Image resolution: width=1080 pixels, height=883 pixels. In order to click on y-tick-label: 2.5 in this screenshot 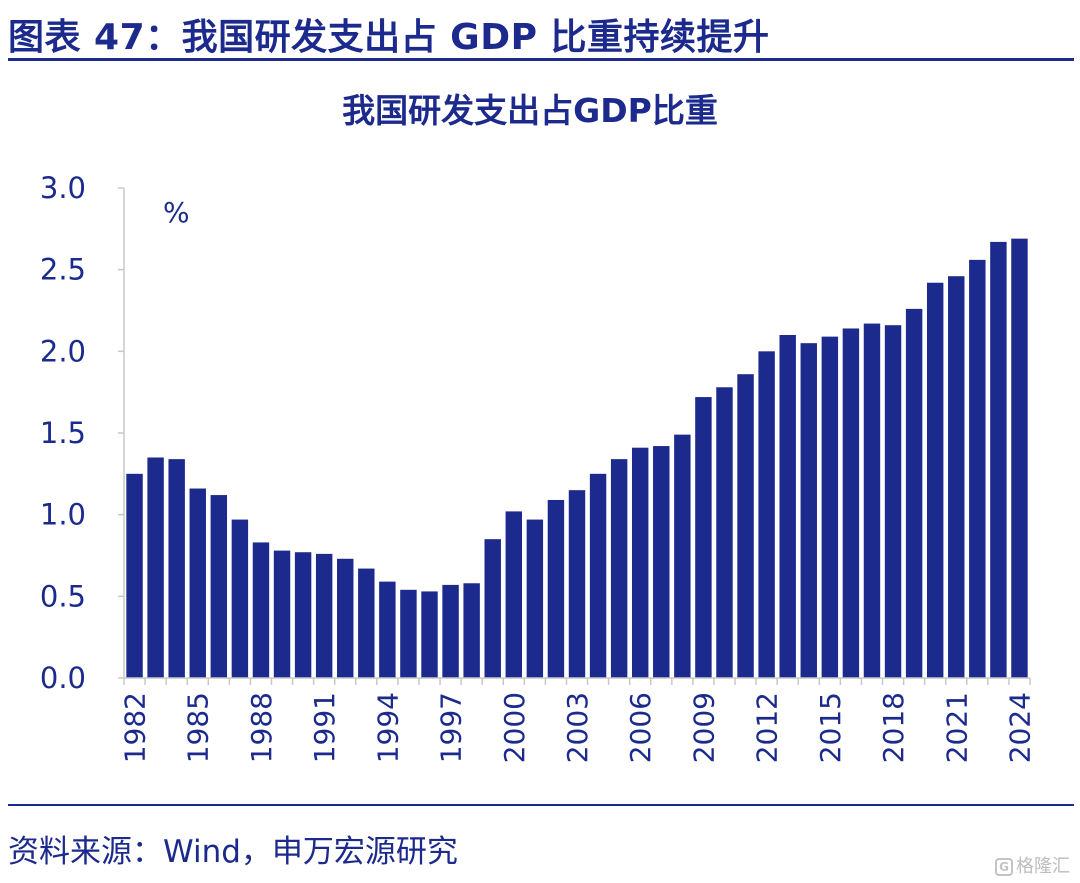, I will do `click(63, 270)`.